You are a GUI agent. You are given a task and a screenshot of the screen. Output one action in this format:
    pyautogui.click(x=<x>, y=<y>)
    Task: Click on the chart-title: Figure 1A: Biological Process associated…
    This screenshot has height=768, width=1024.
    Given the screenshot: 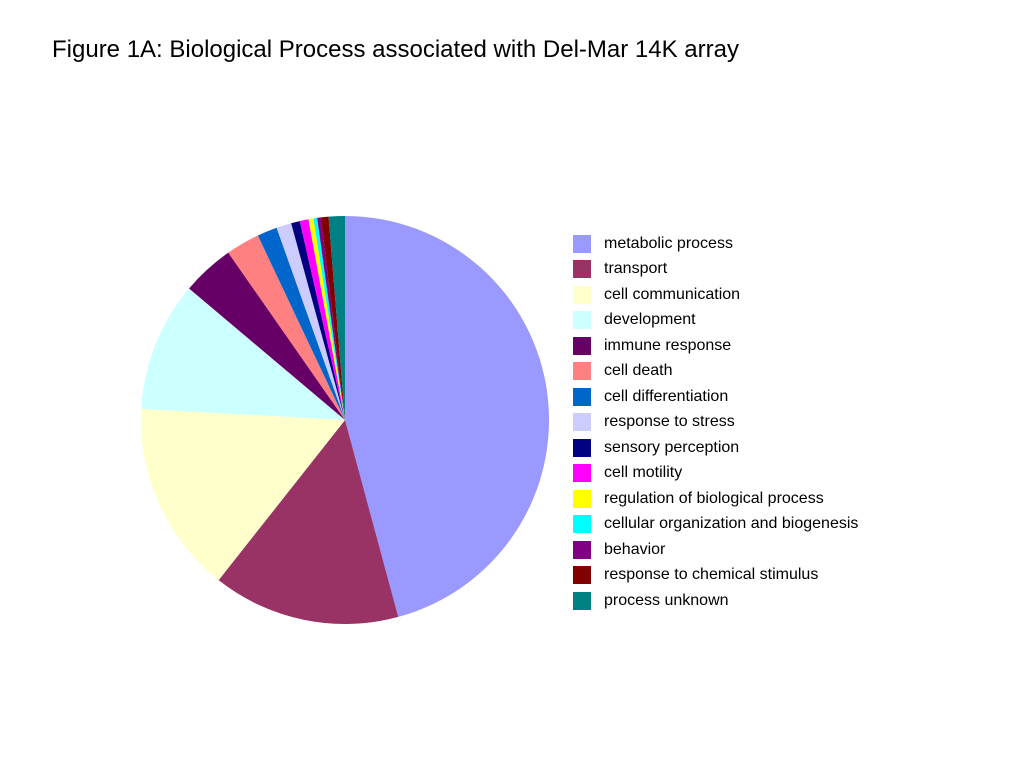 What is the action you would take?
    pyautogui.click(x=395, y=49)
    